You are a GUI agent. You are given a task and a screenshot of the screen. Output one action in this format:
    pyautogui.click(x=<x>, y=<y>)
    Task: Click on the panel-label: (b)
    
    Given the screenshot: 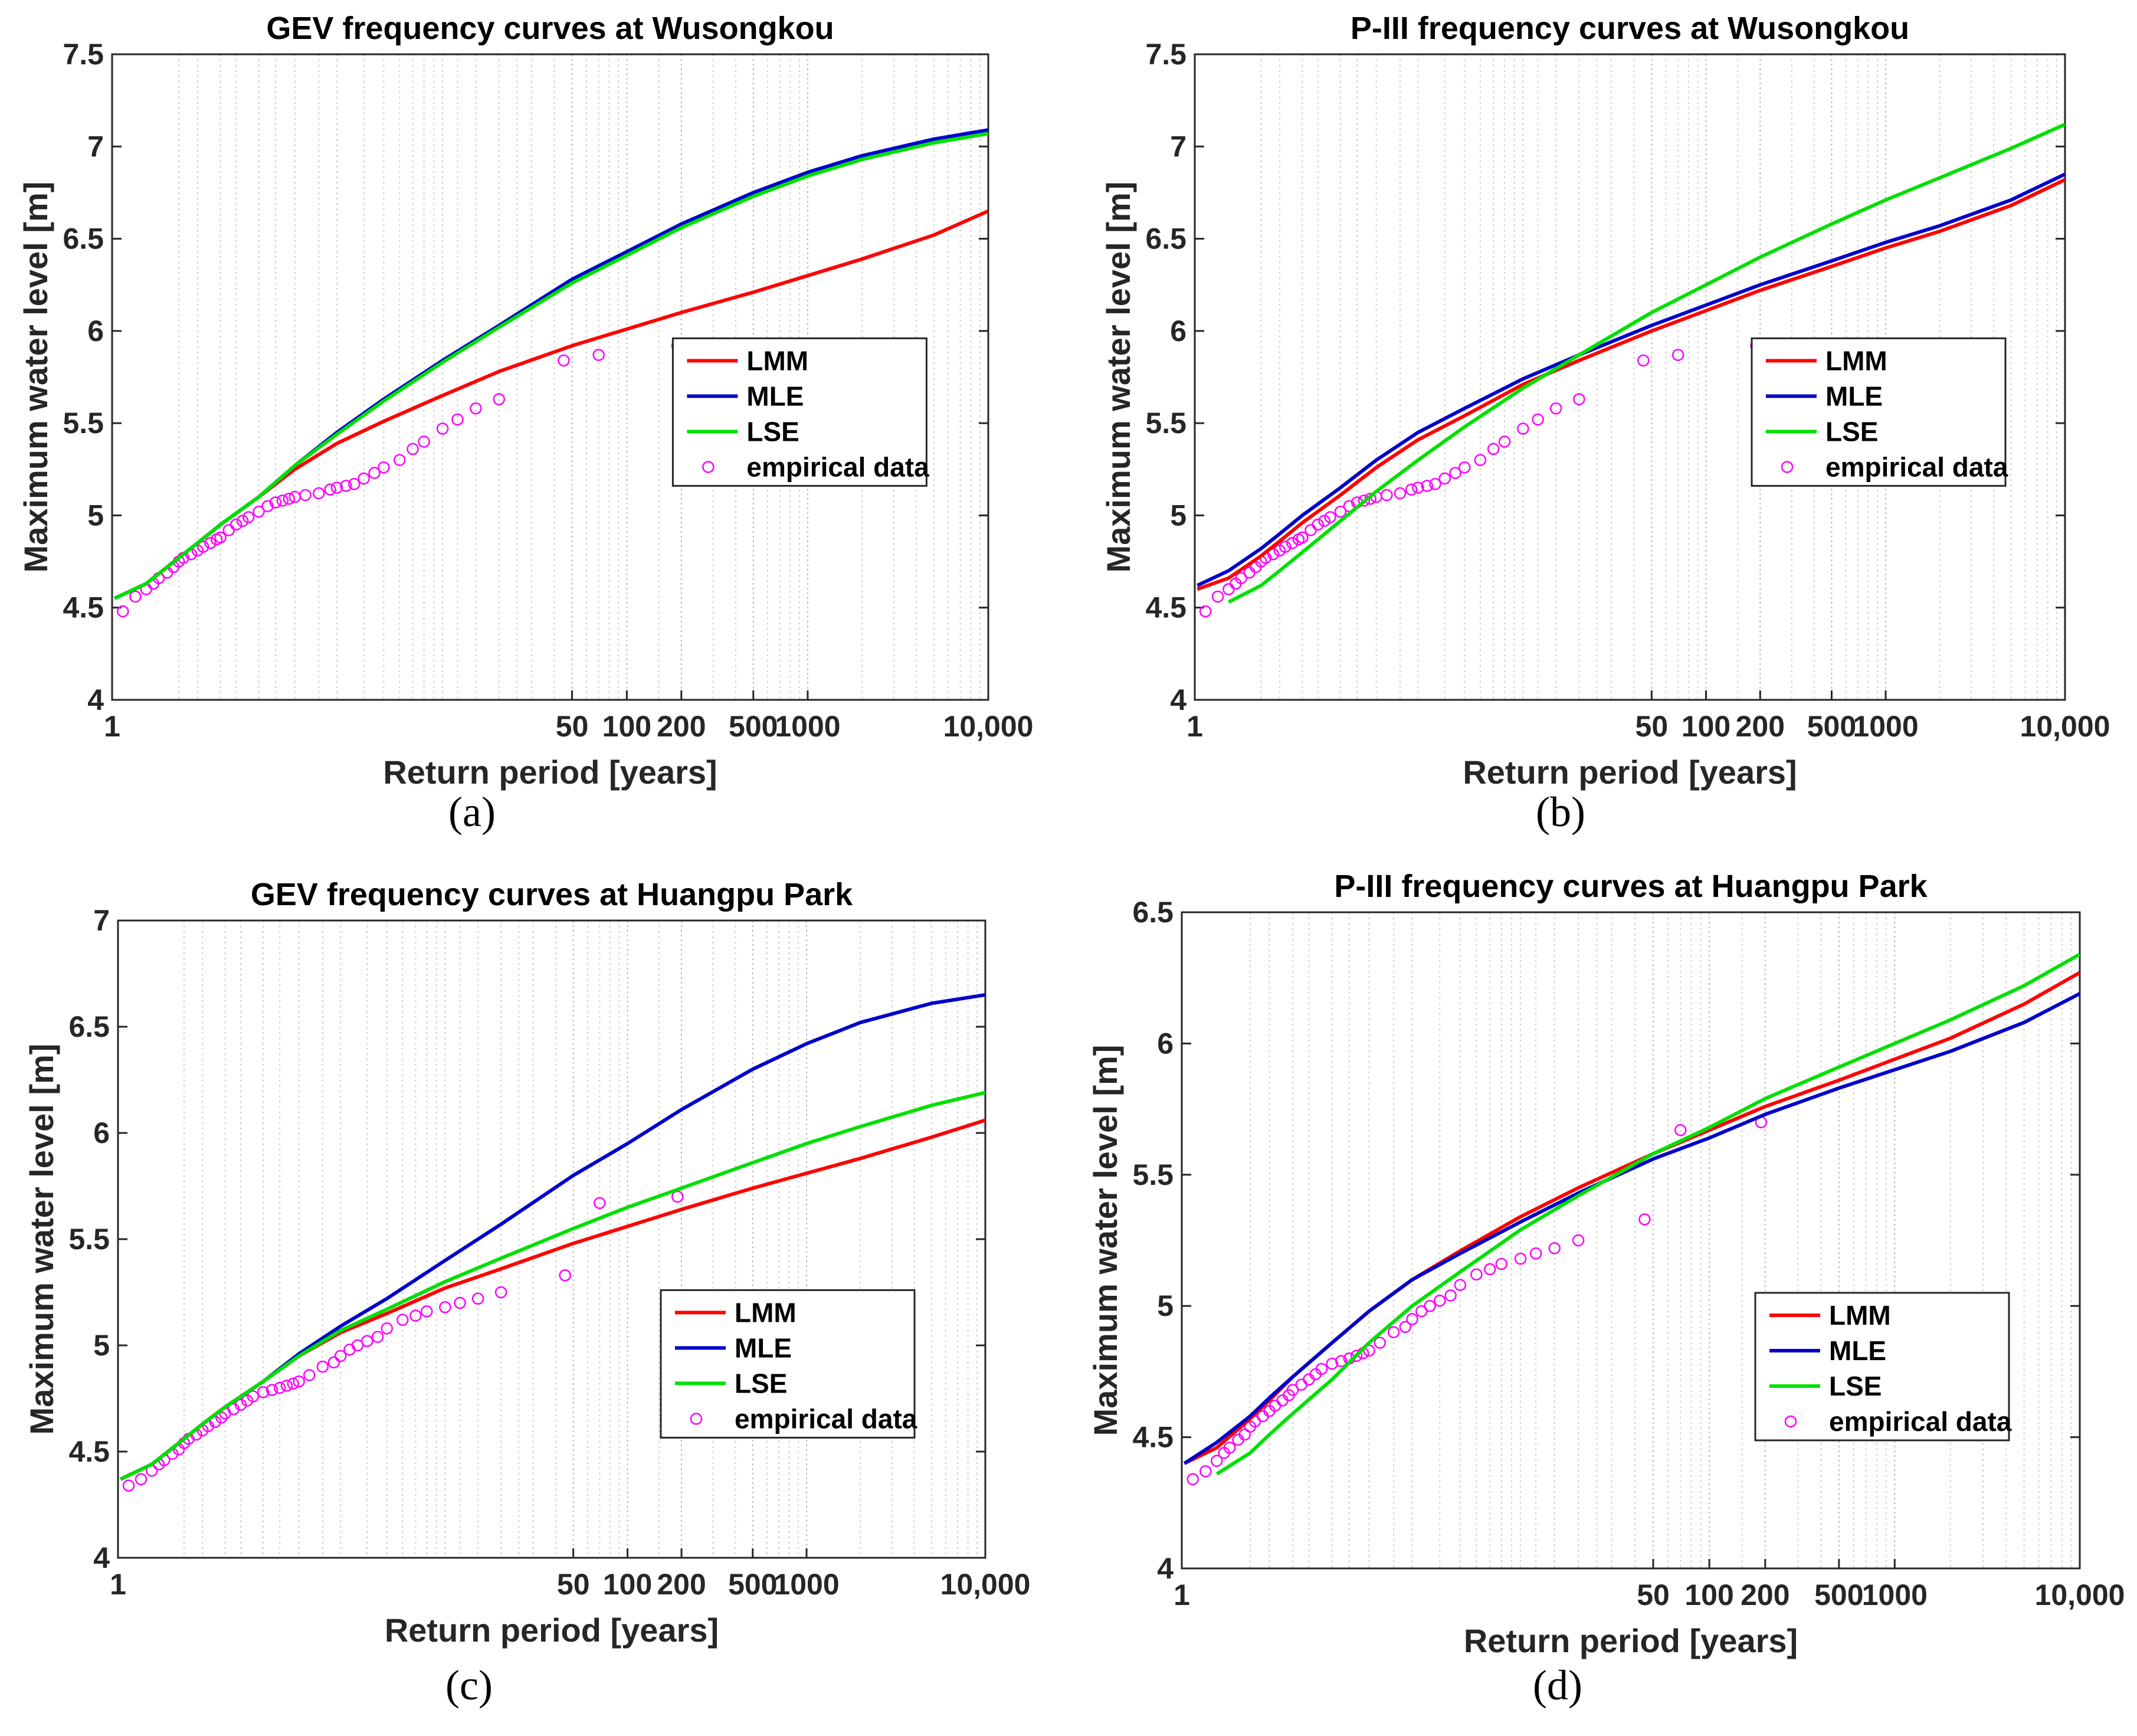 What is the action you would take?
    pyautogui.click(x=1560, y=812)
    